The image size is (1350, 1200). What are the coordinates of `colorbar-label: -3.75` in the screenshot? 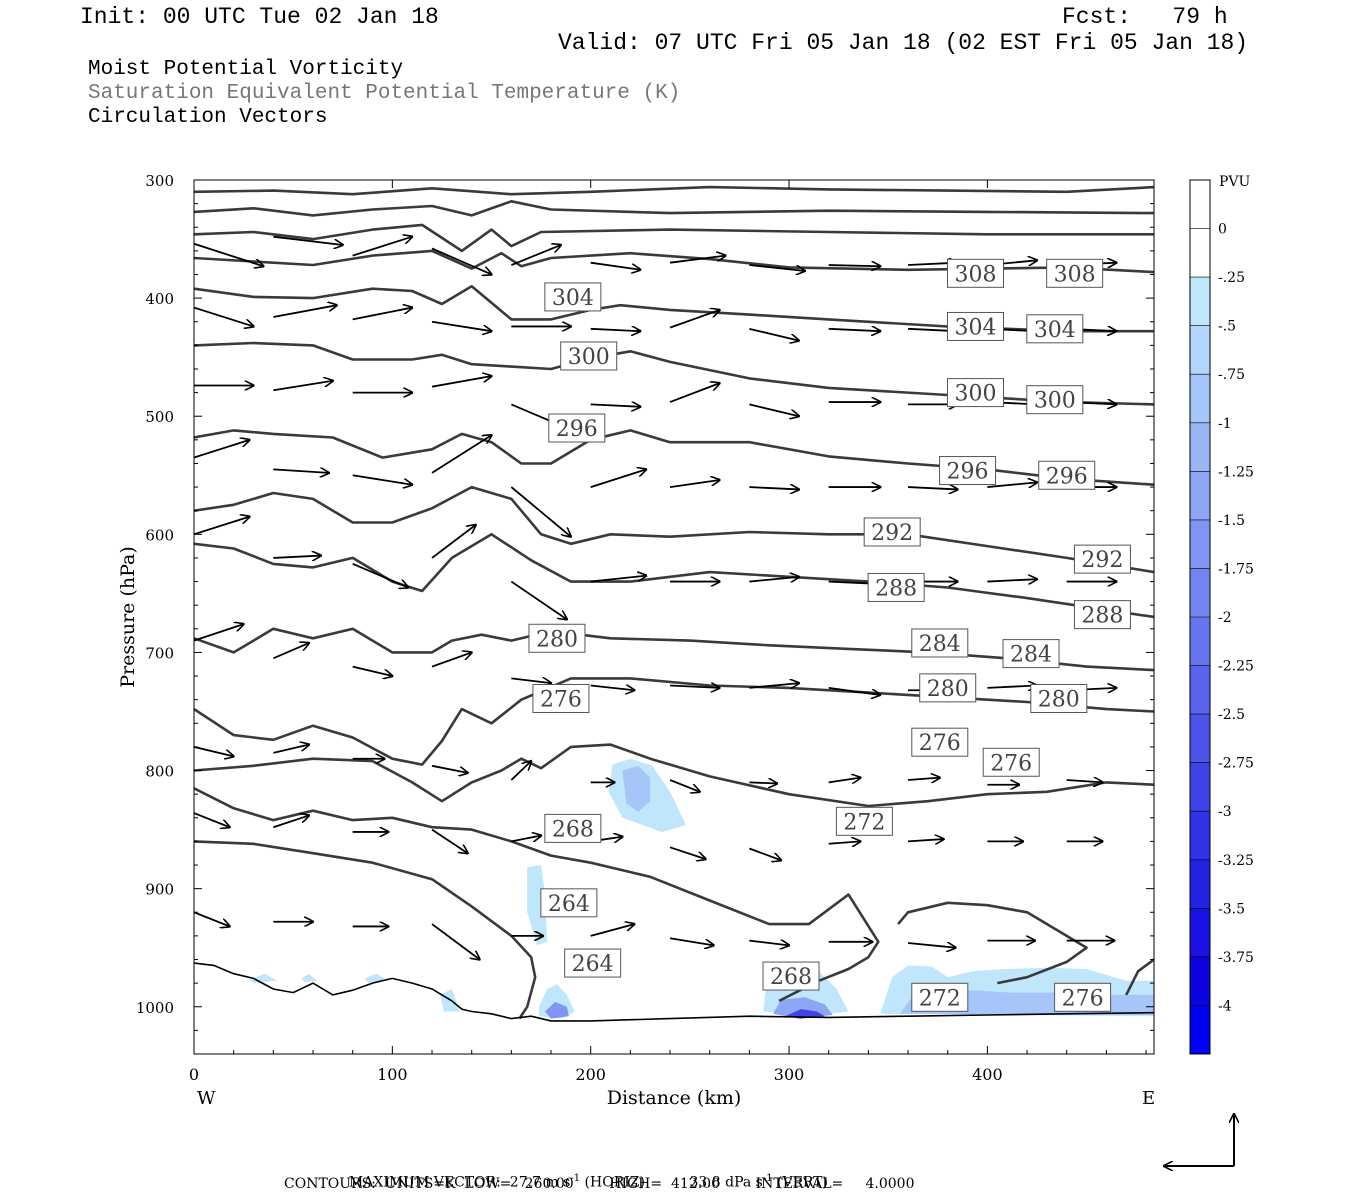 It's located at (1236, 958).